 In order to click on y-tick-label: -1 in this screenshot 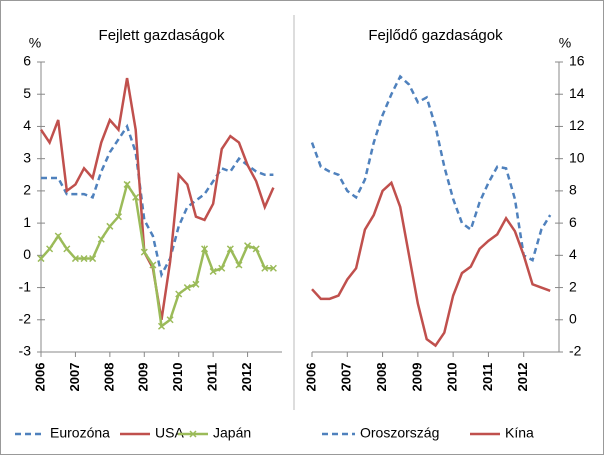, I will do `click(25, 286)`.